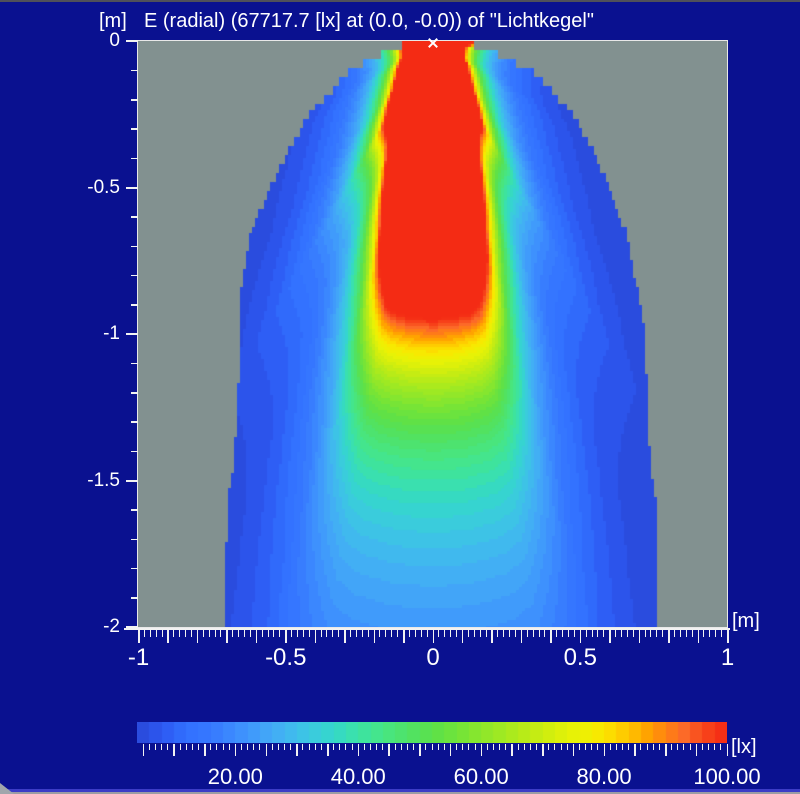  What do you see at coordinates (111, 626) in the screenshot?
I see `y-axis-tick-label: -2` at bounding box center [111, 626].